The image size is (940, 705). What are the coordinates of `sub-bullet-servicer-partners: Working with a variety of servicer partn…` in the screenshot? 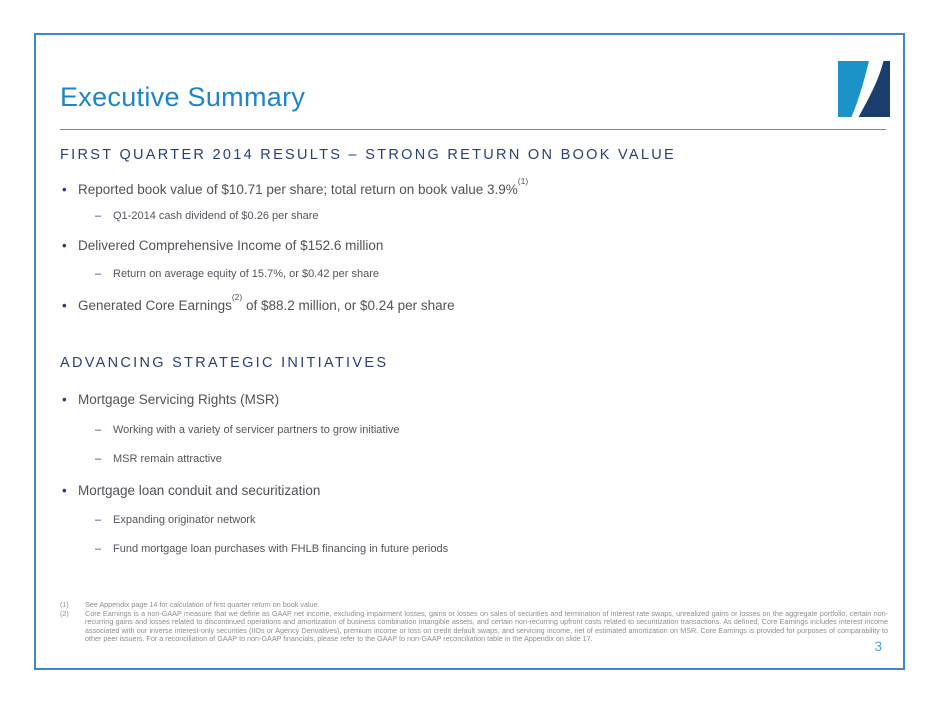 It's located at (247, 430).